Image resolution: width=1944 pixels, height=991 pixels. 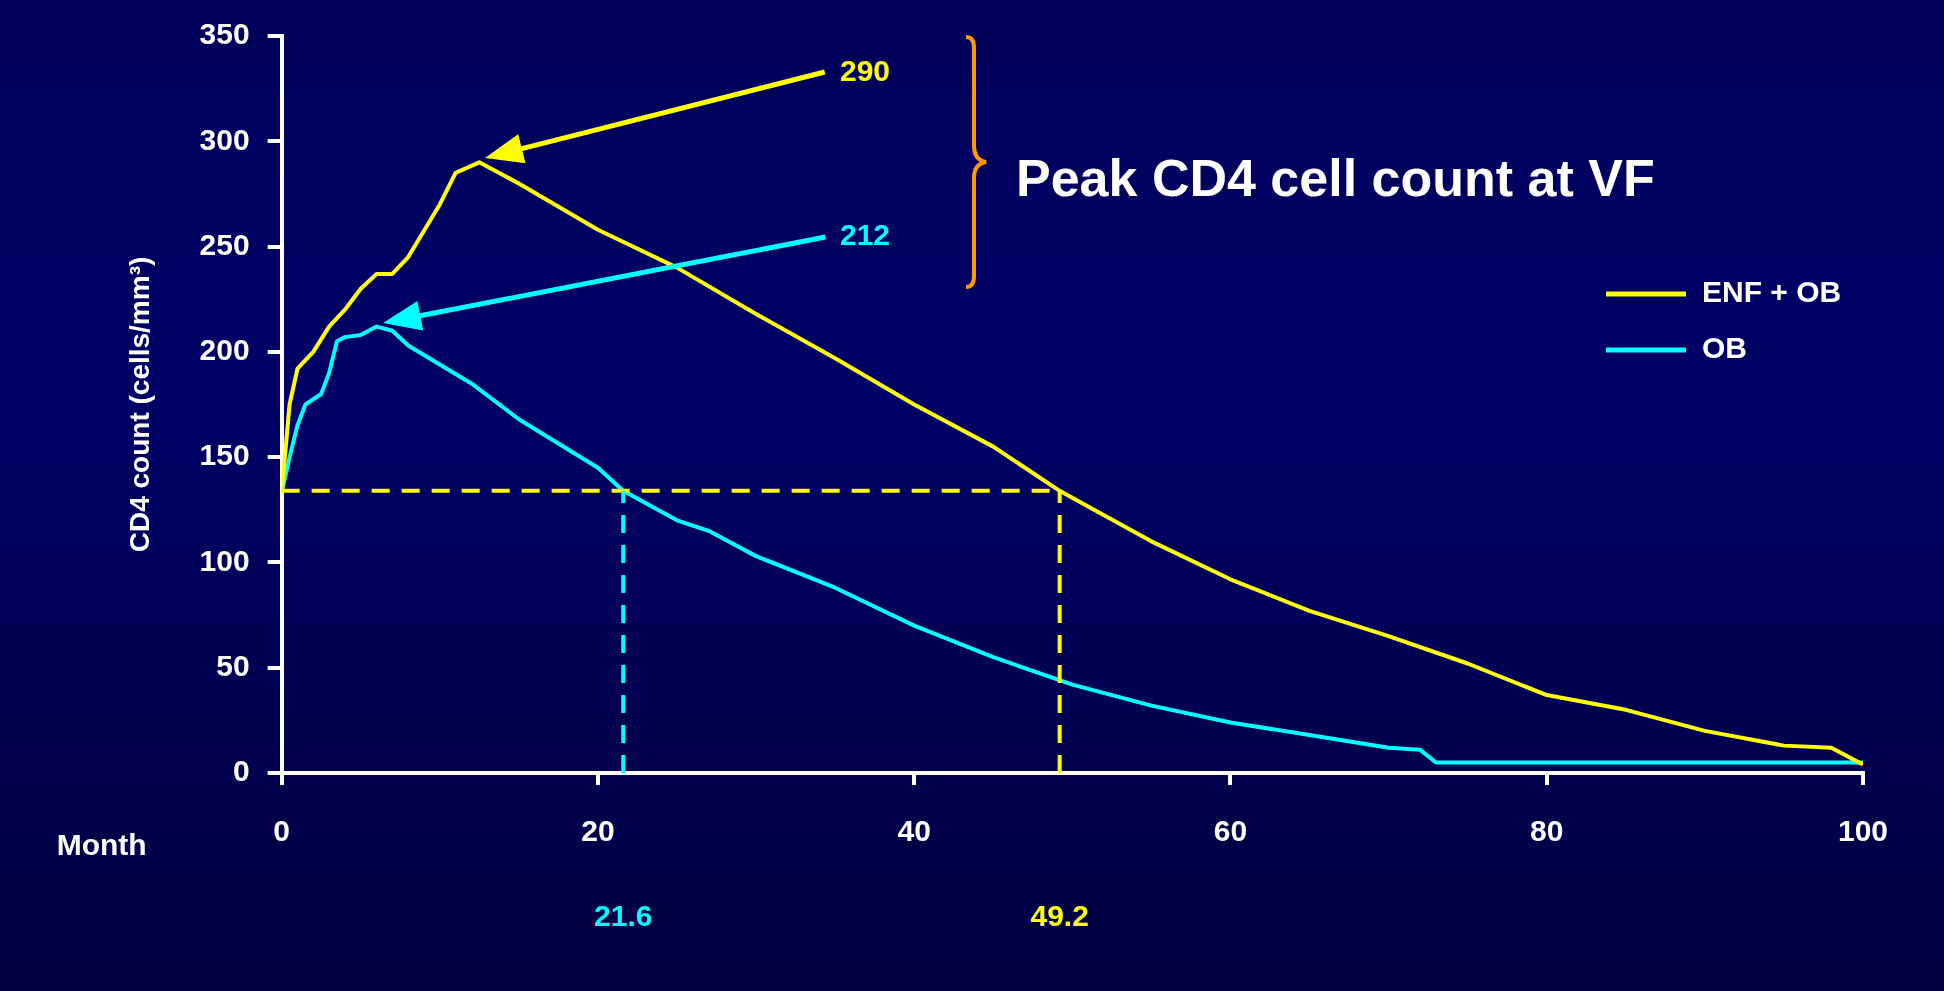 I want to click on y-tick-label: 350, so click(x=224, y=34).